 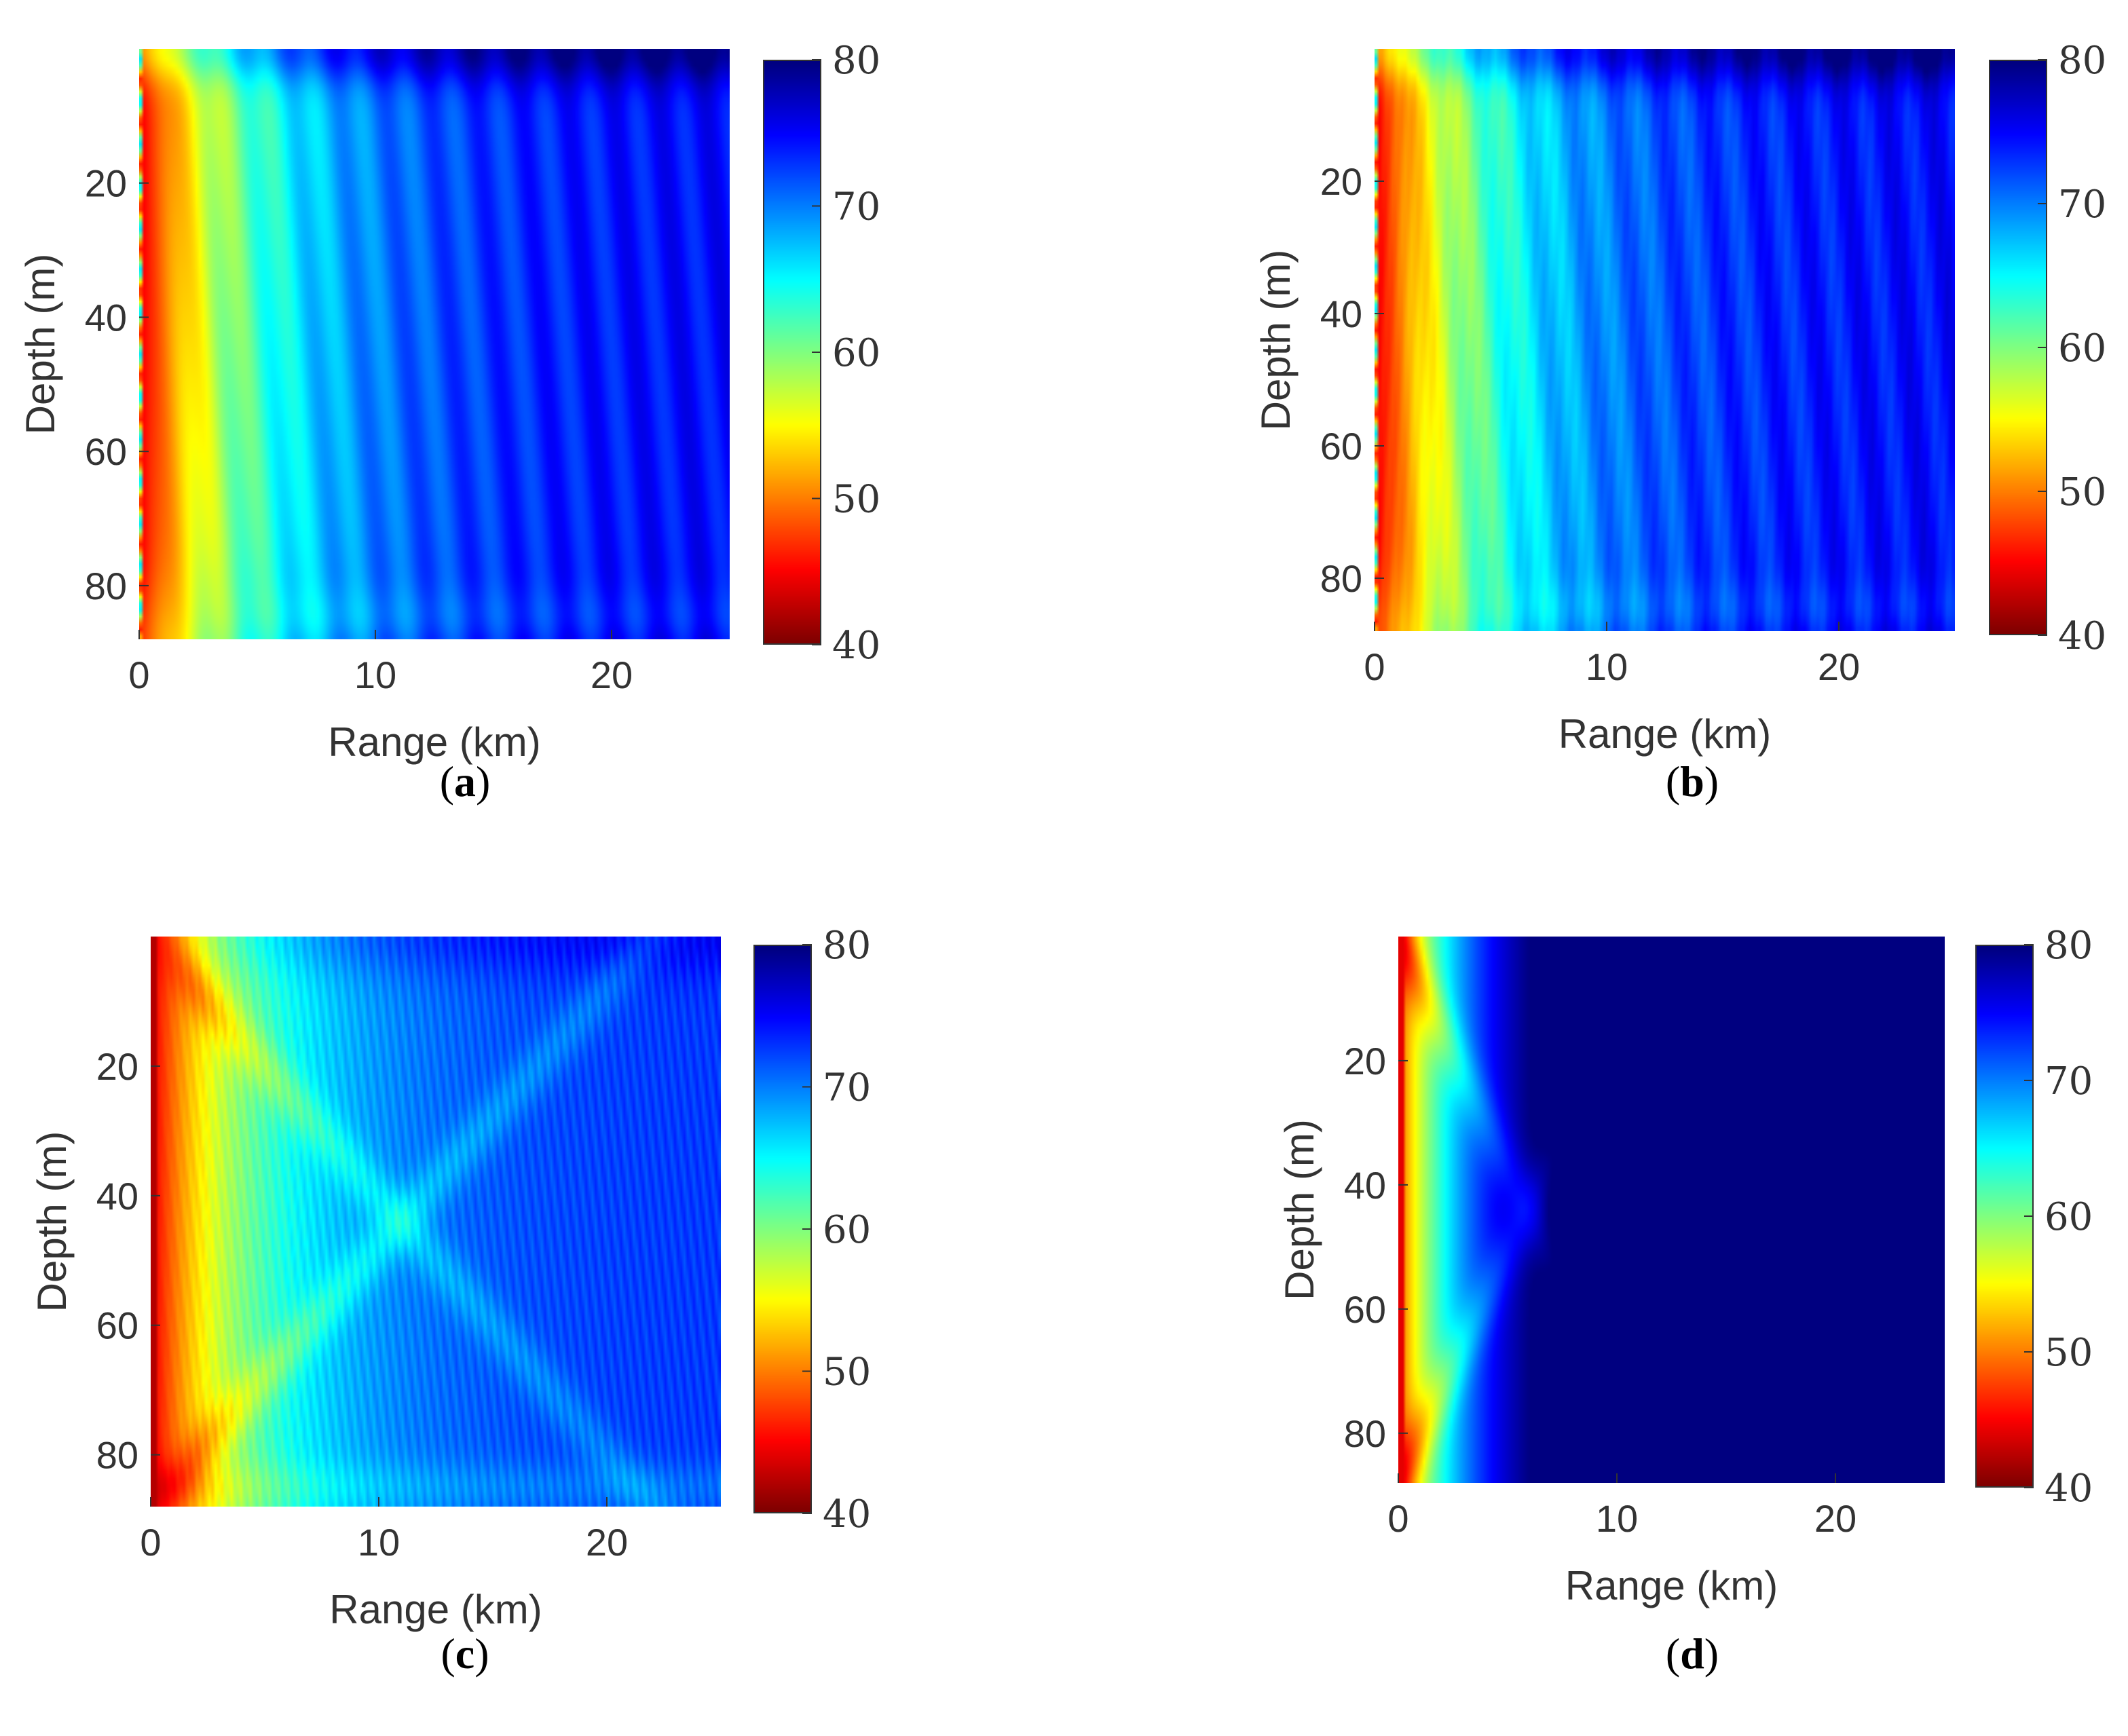 I want to click on heatmap-d, so click(x=1672, y=1210).